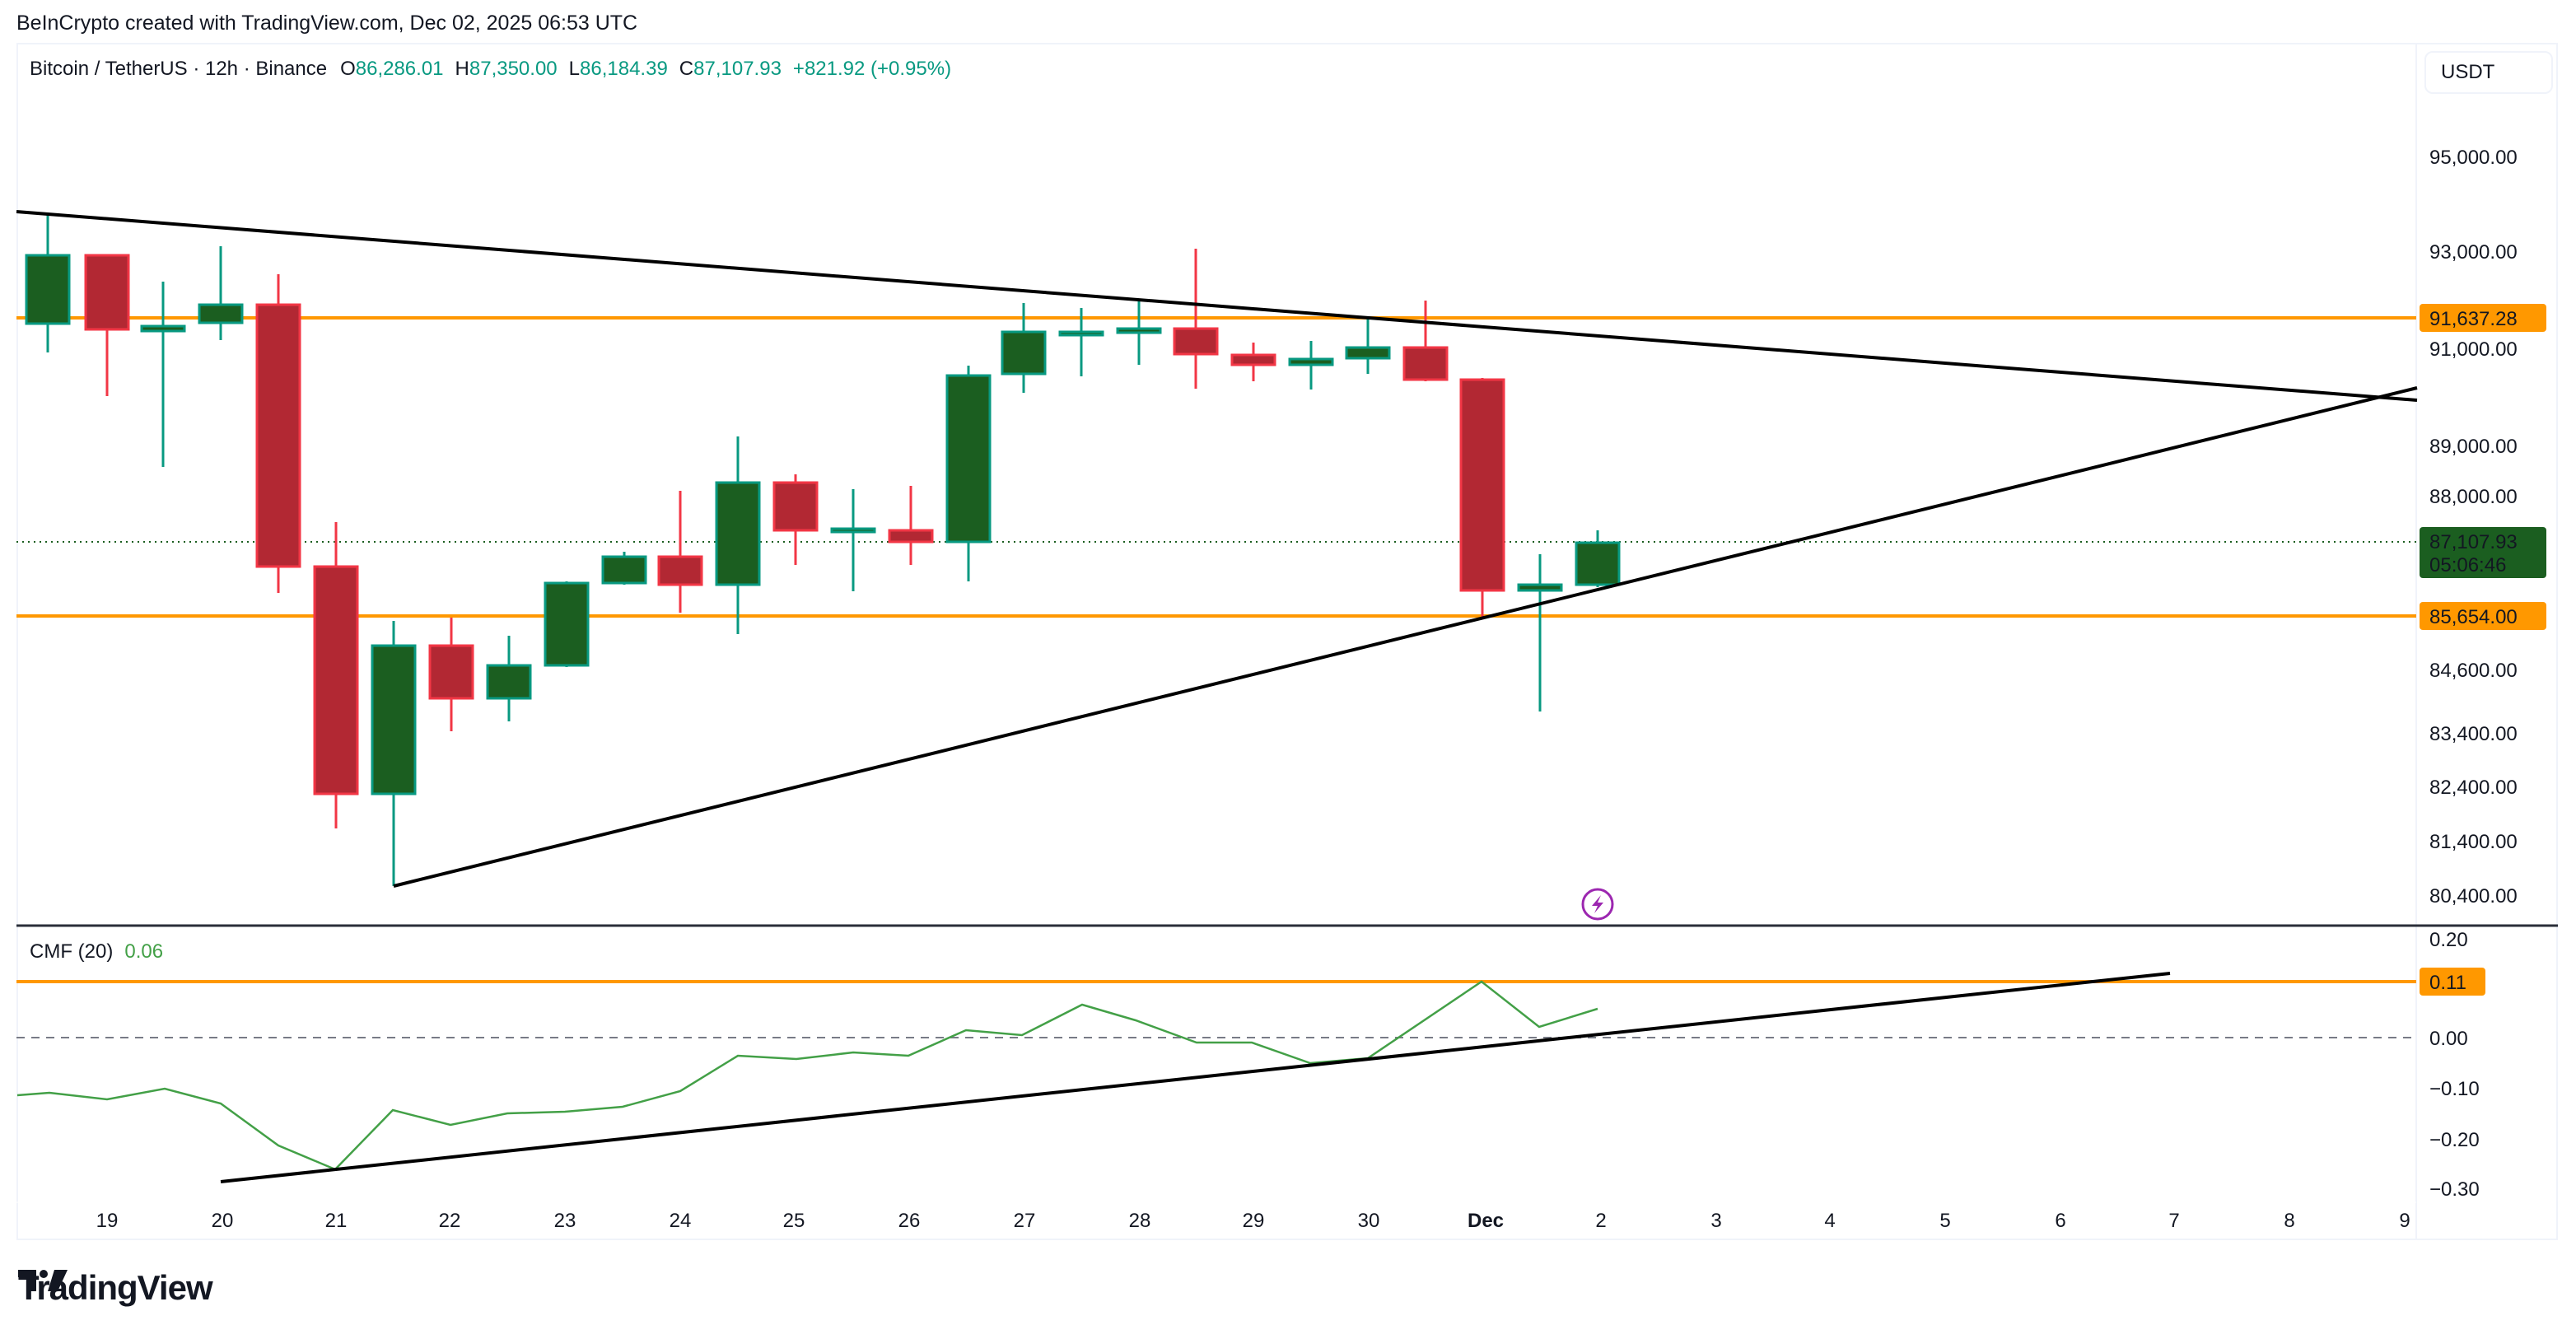  I want to click on time-tick-label: 27, so click(1025, 1221).